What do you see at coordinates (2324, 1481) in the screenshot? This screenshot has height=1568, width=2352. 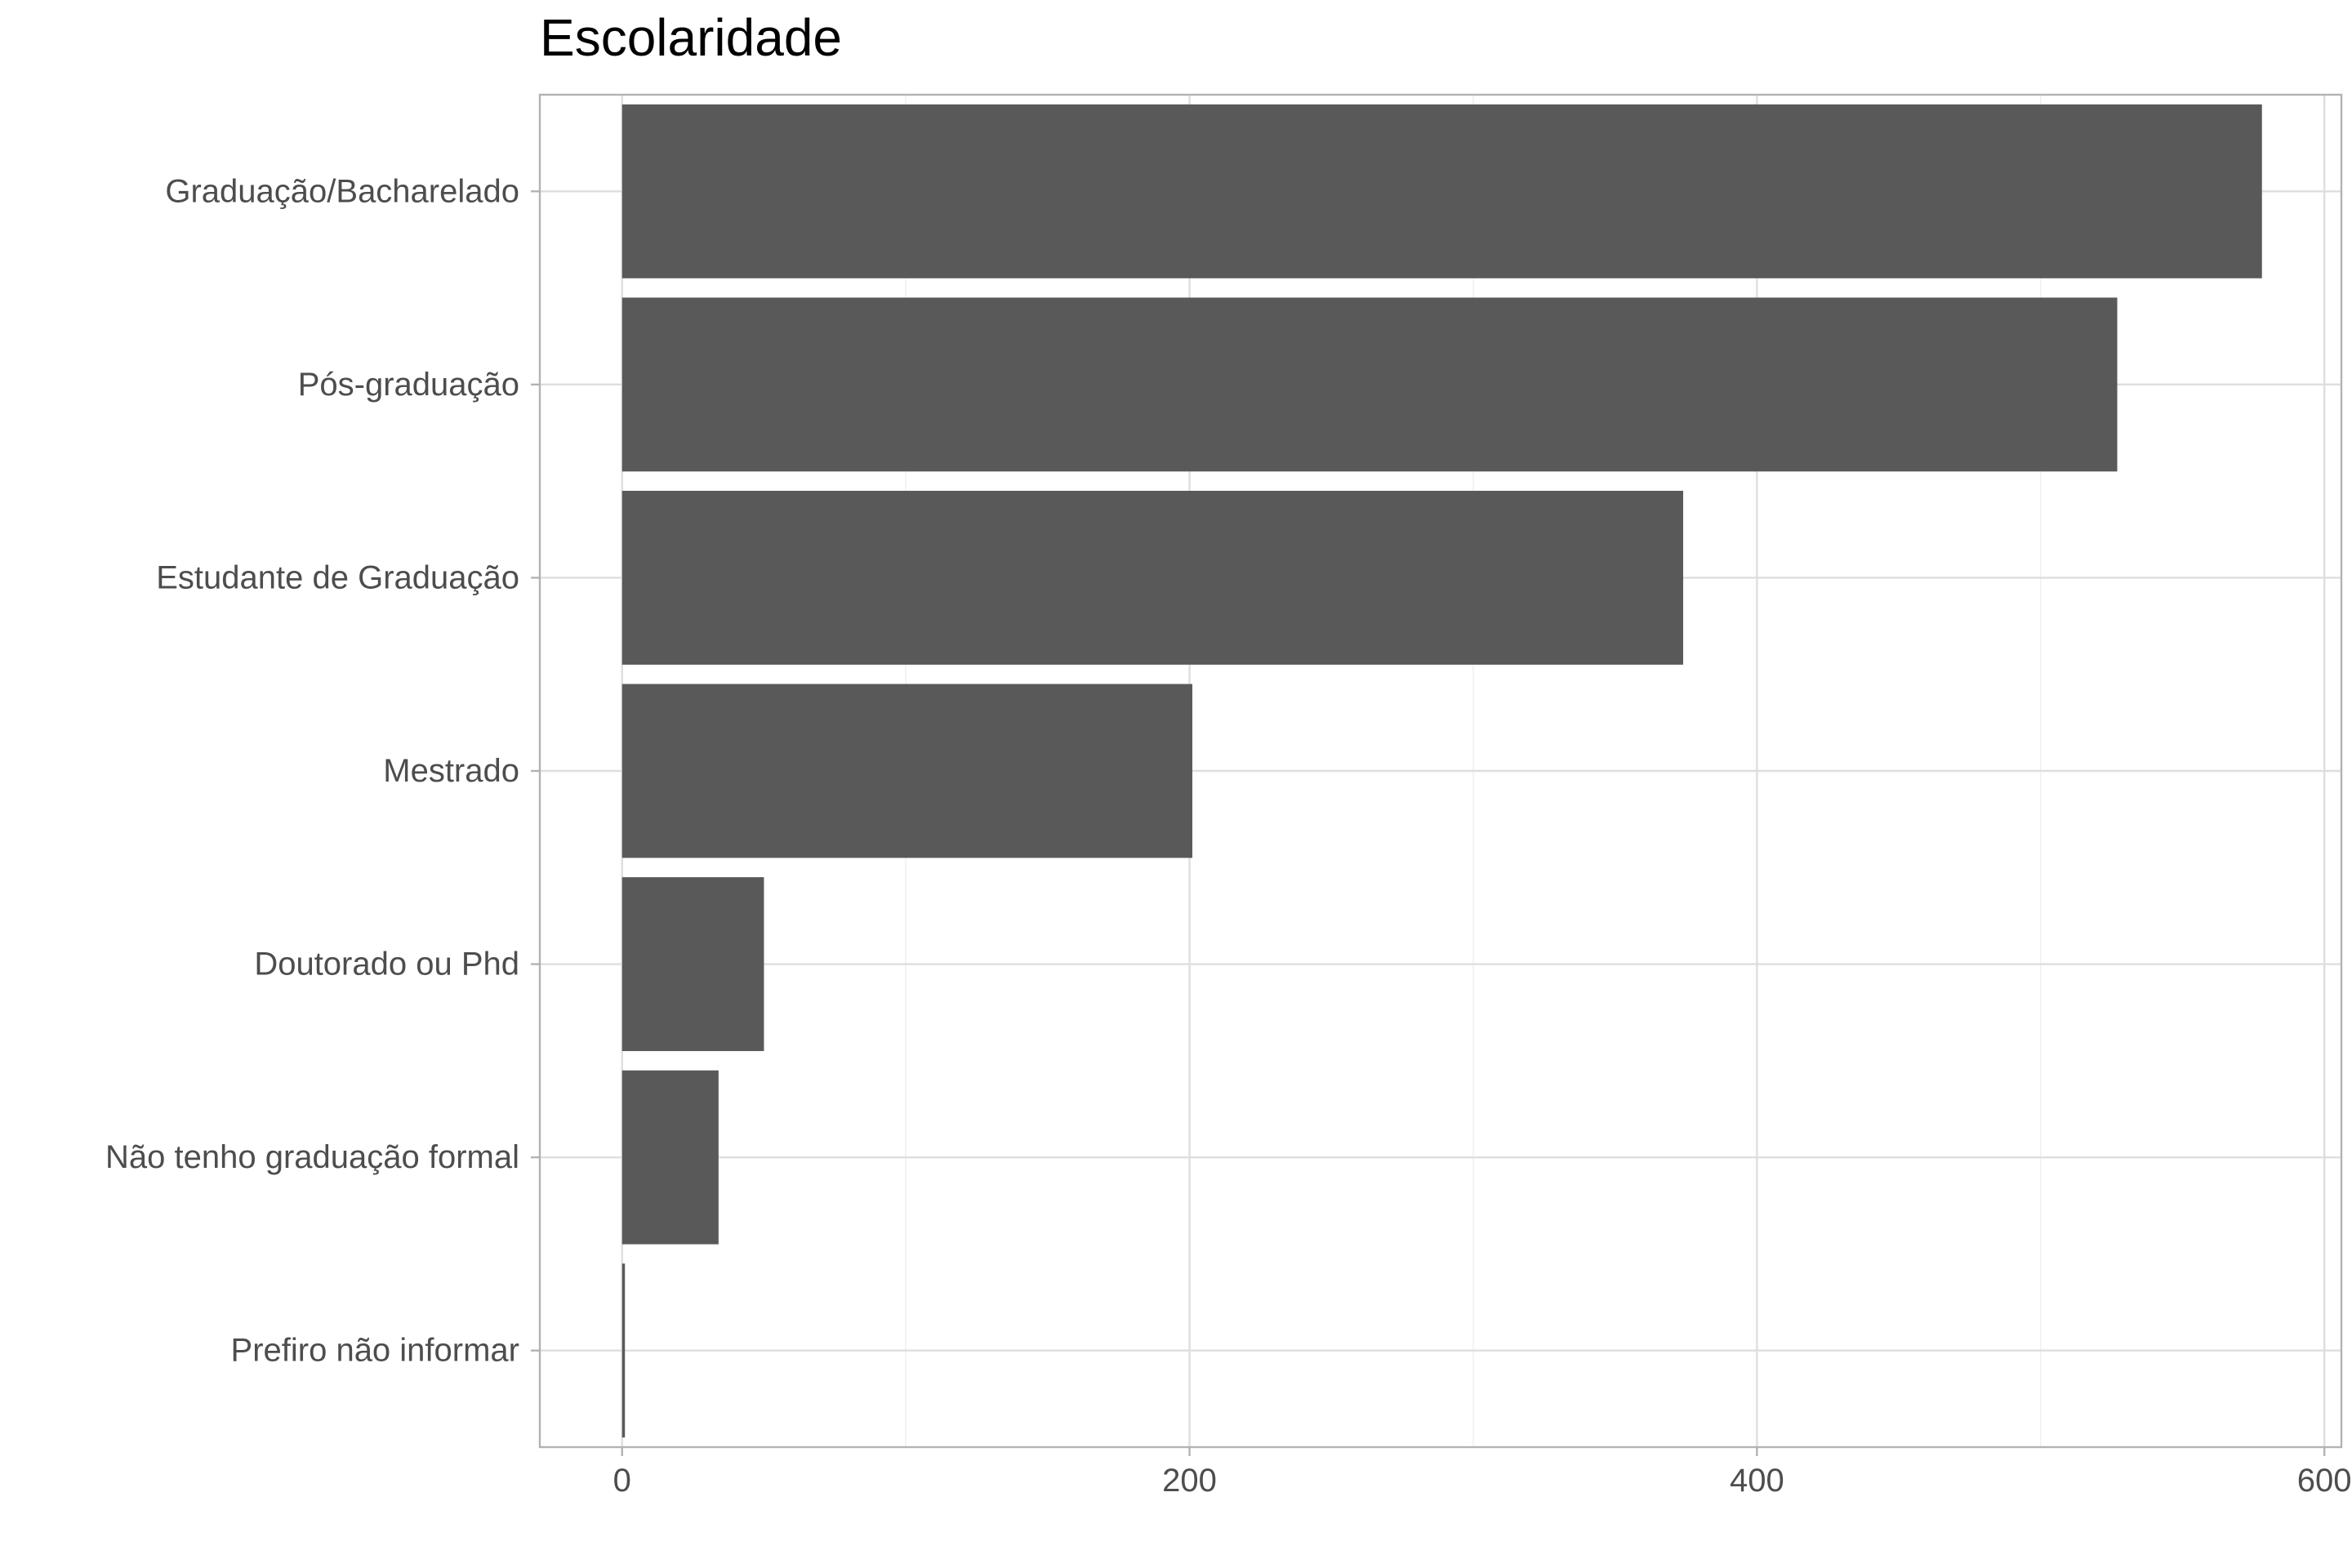 I see `x-tick-label: 600` at bounding box center [2324, 1481].